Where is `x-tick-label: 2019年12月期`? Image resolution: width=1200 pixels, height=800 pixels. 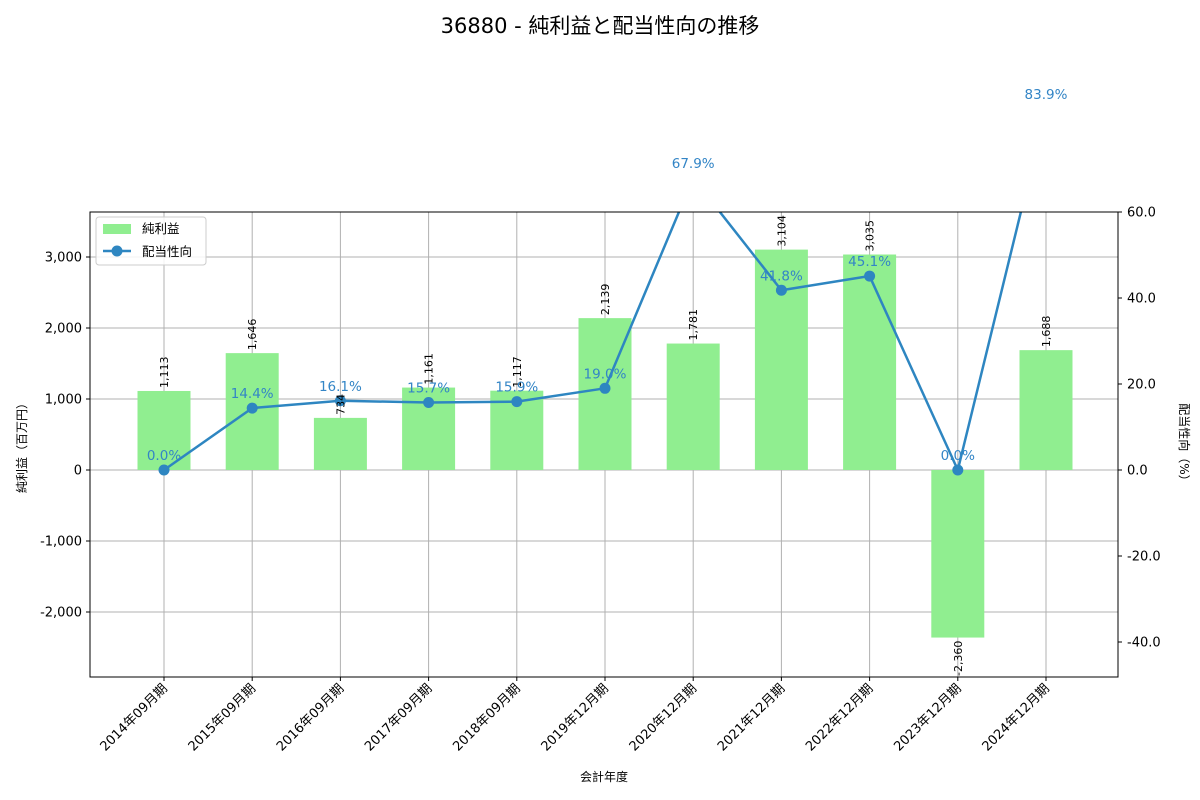 x-tick-label: 2019年12月期 is located at coordinates (575, 717).